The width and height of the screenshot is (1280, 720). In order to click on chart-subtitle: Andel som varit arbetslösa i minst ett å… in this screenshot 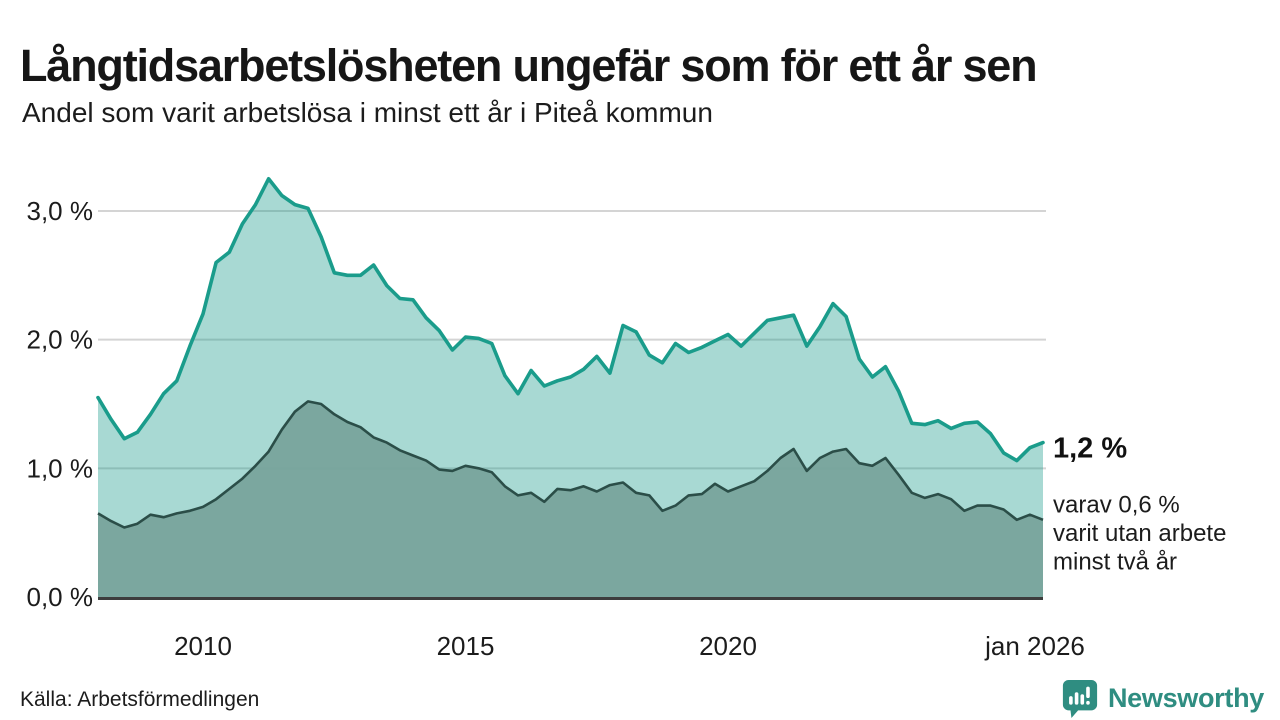, I will do `click(367, 112)`.